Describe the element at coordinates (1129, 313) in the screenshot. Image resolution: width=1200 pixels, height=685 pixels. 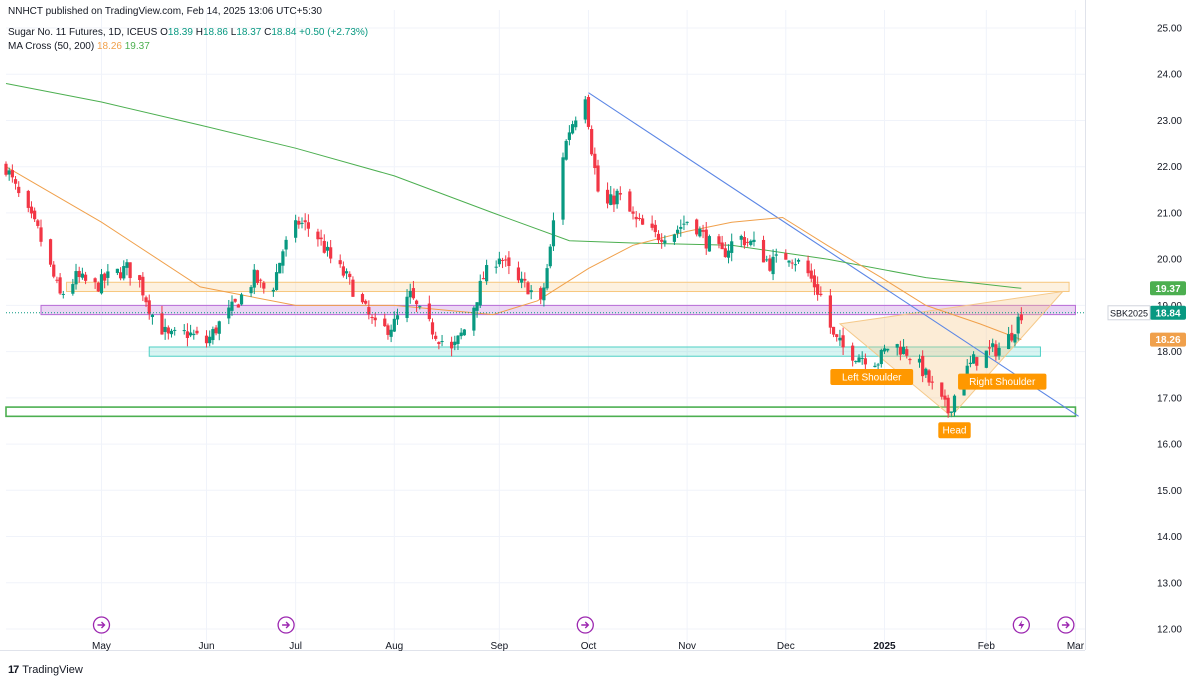
I see `symbol-tag` at that location.